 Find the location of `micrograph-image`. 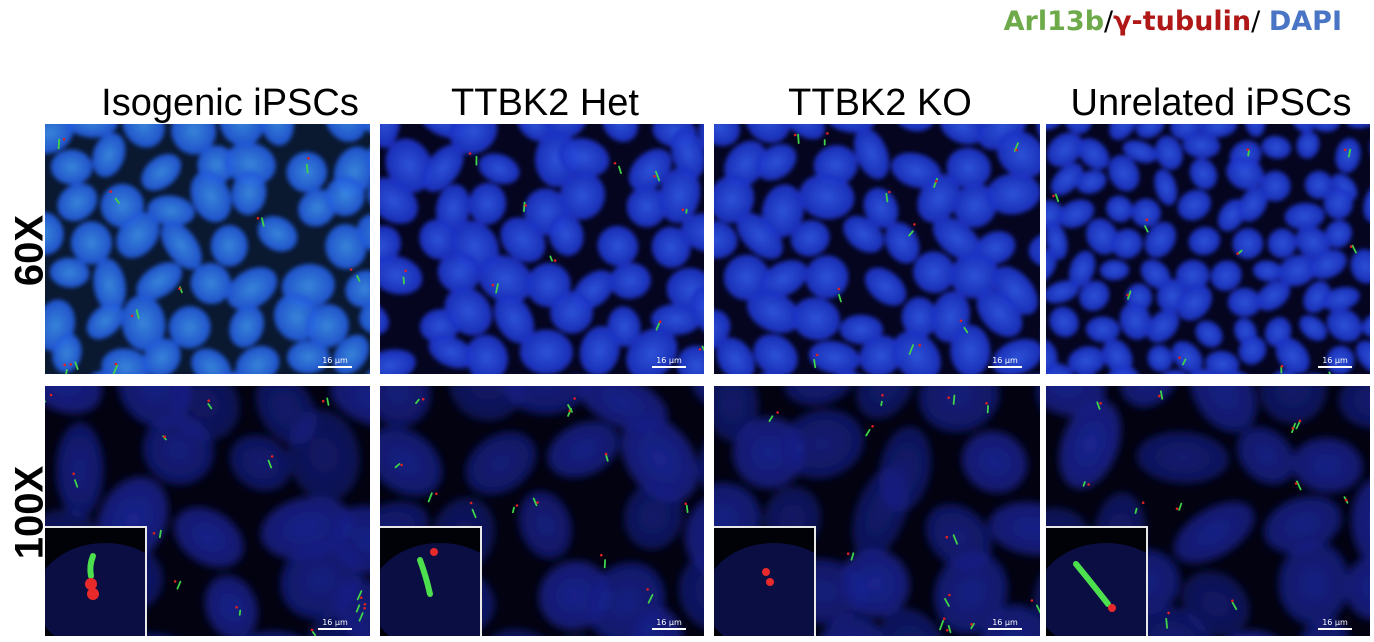

micrograph-image is located at coordinates (207, 249).